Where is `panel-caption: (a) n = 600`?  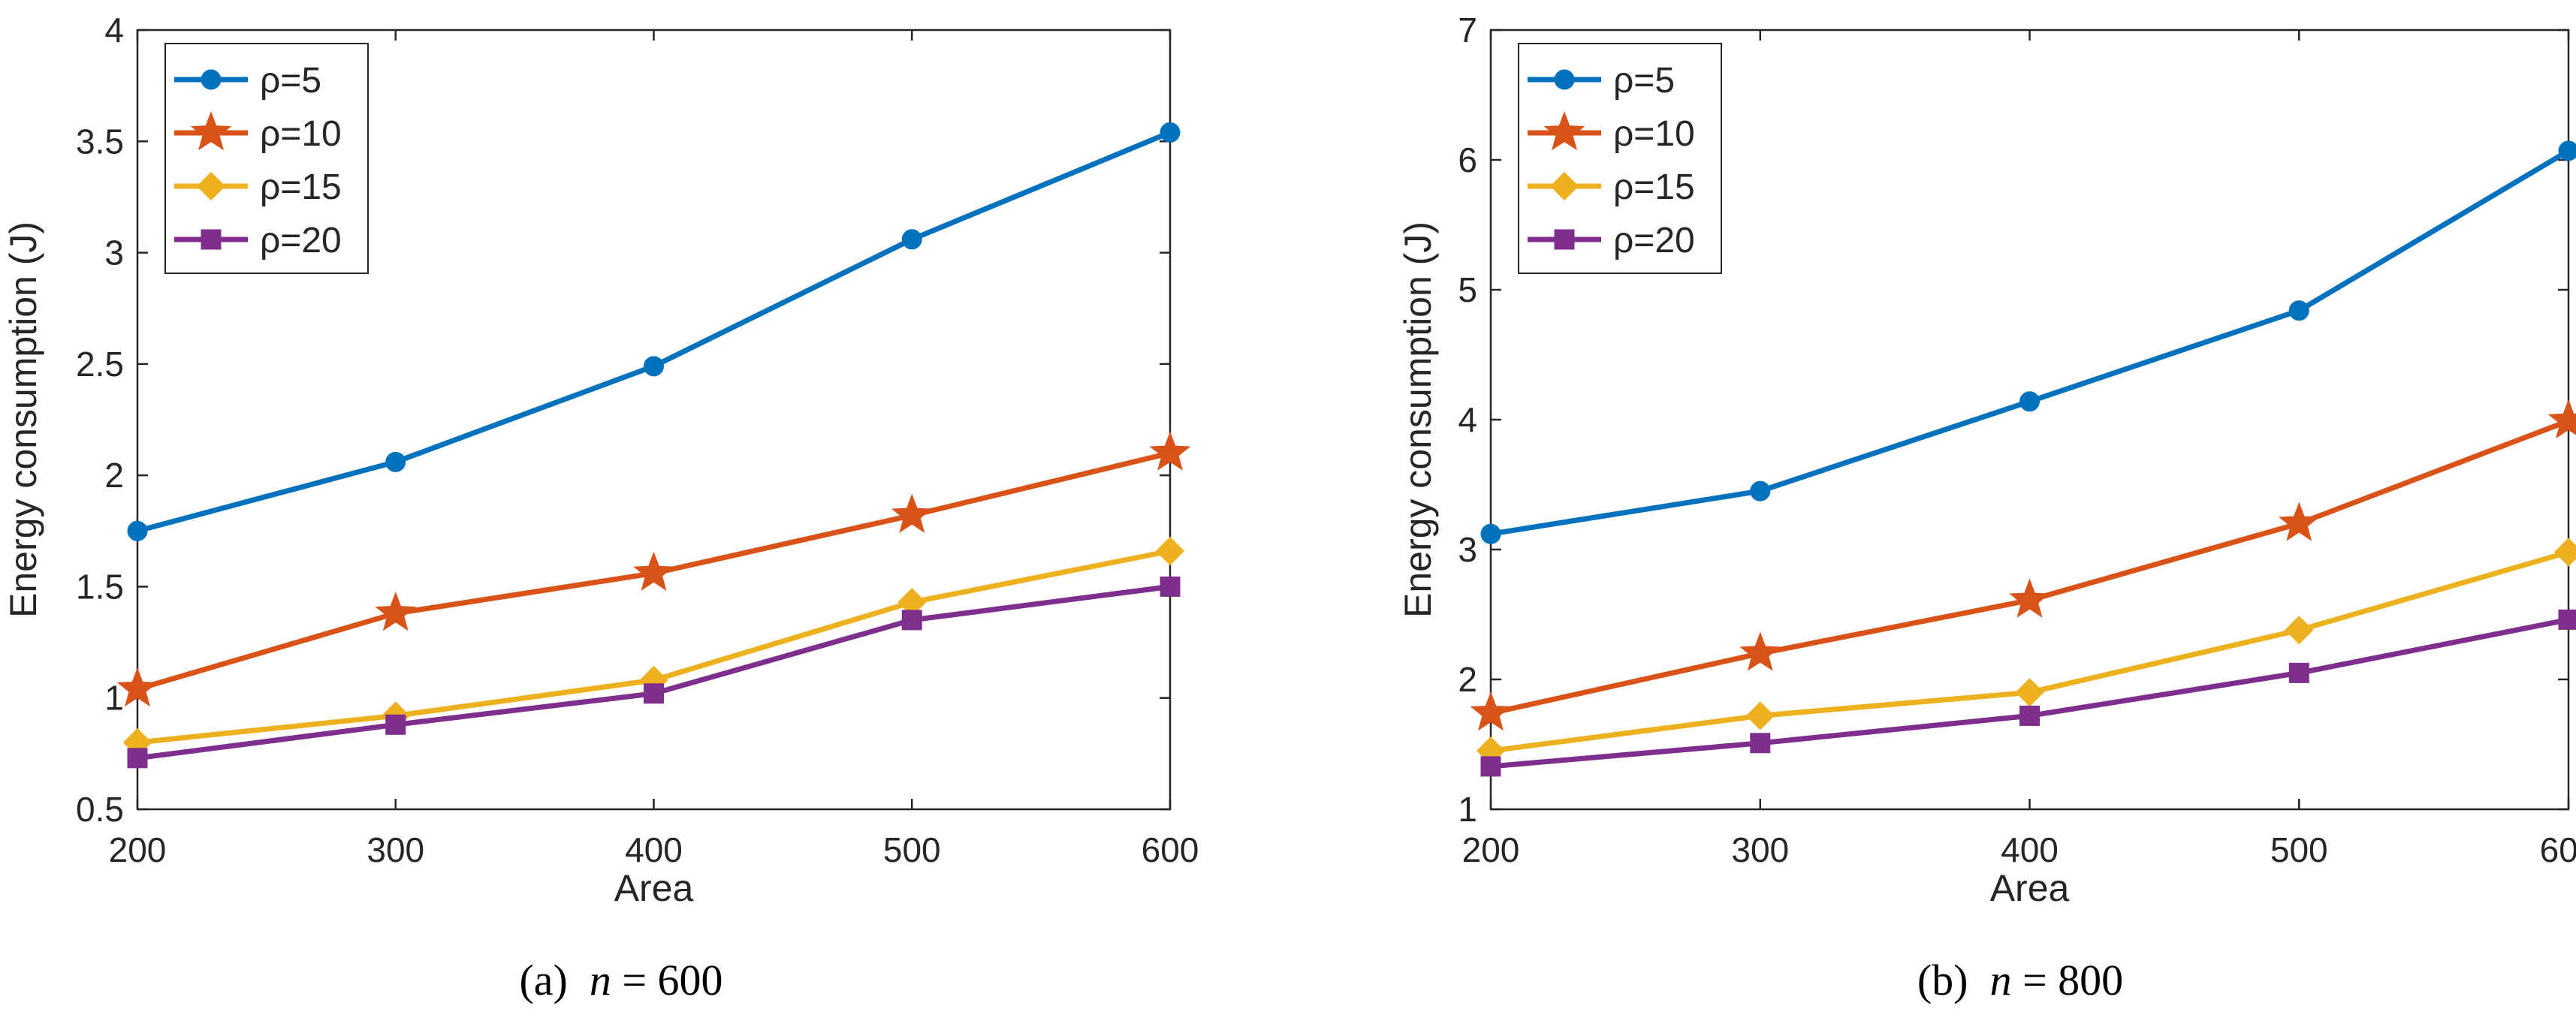
panel-caption: (a) n = 600 is located at coordinates (620, 980).